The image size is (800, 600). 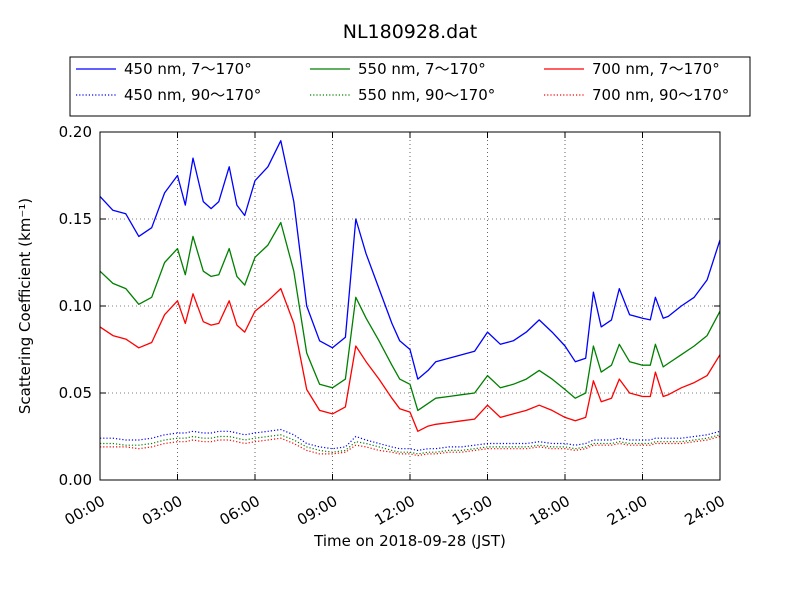 I want to click on x-tick-label: 18:00, so click(x=550, y=510).